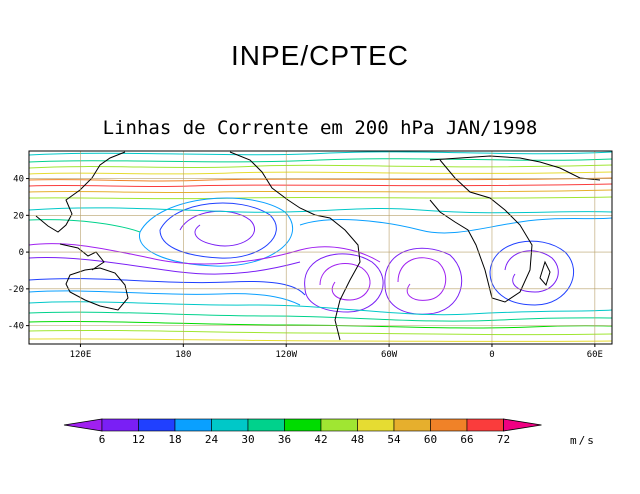 The width and height of the screenshot is (640, 494). What do you see at coordinates (21, 253) in the screenshot?
I see `y-tick-label: 0` at bounding box center [21, 253].